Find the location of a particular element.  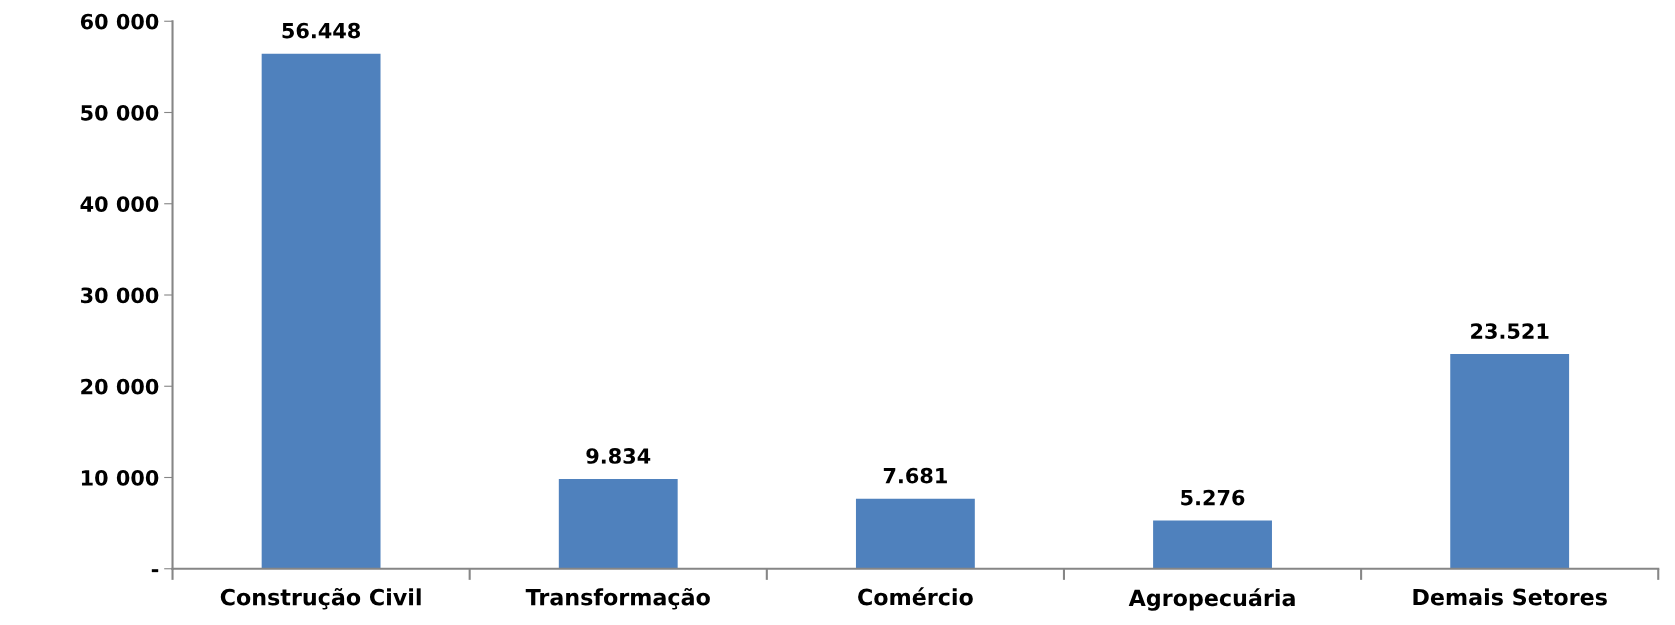

y-tick-label: 20 000 is located at coordinates (120, 386).